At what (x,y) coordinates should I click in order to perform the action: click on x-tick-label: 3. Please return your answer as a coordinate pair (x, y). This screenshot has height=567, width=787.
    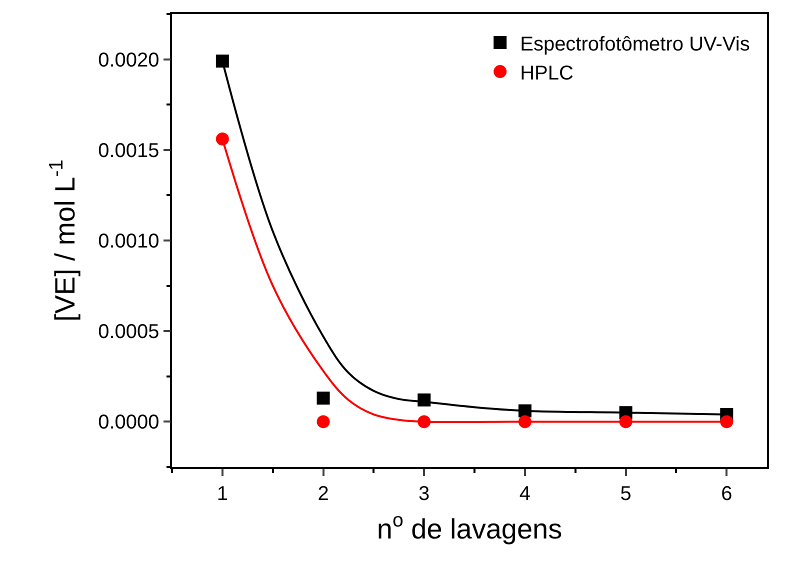
    Looking at the image, I should click on (424, 493).